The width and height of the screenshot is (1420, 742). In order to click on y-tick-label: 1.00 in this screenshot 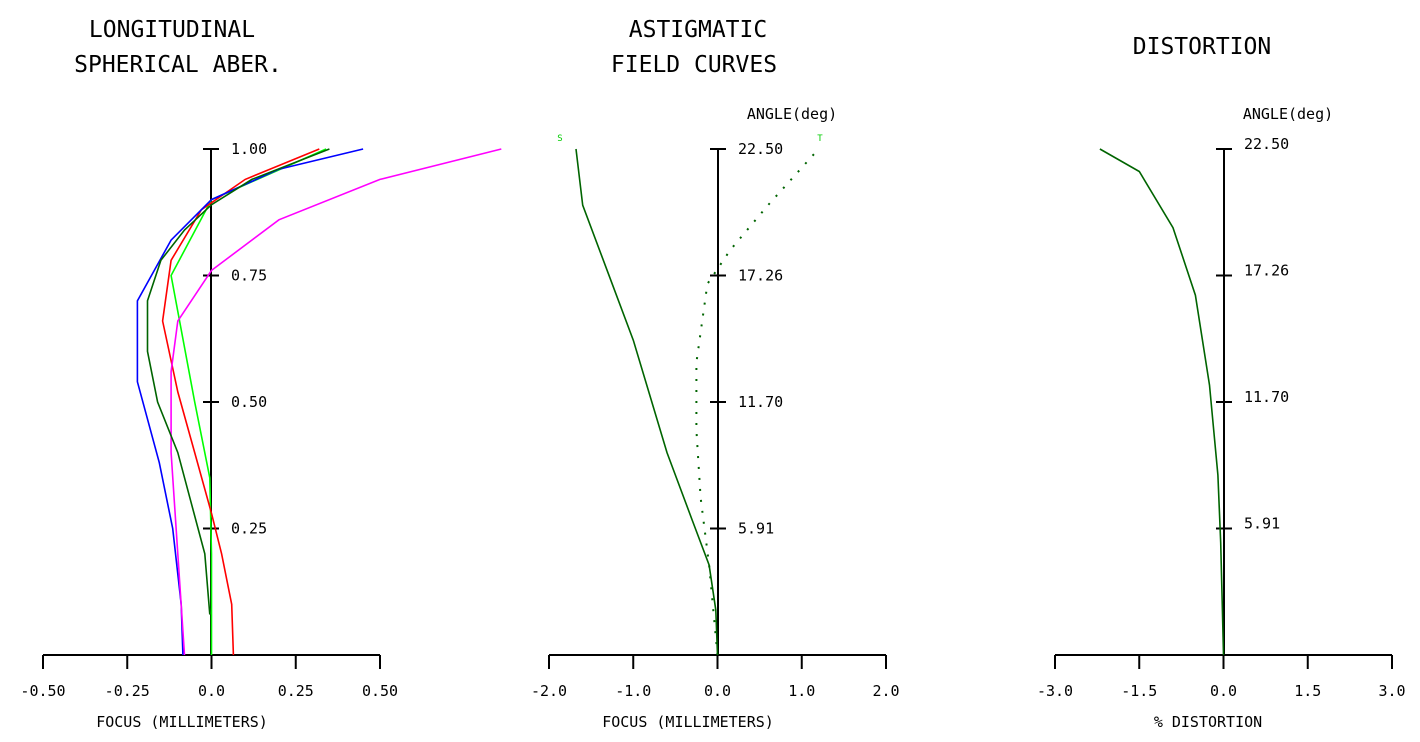, I will do `click(249, 149)`.